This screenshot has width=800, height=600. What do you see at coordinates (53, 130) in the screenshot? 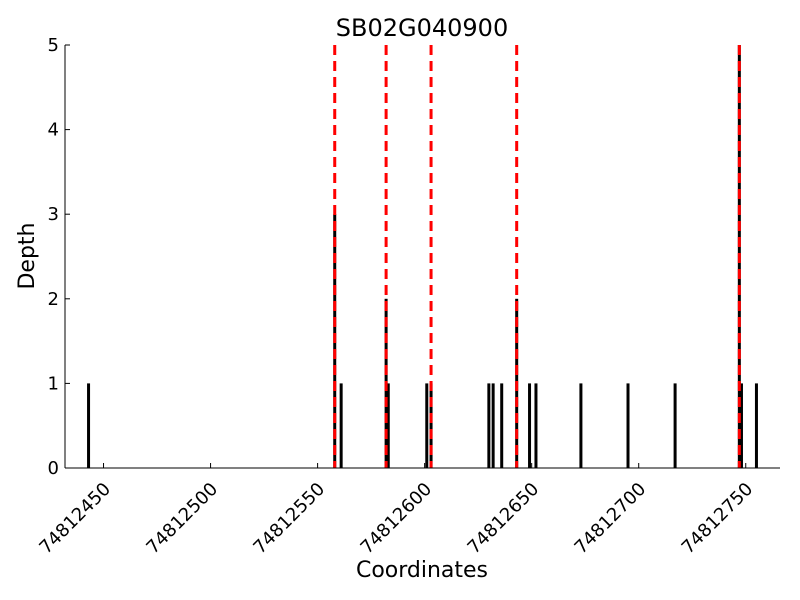
I see `y-tick-label: 4` at bounding box center [53, 130].